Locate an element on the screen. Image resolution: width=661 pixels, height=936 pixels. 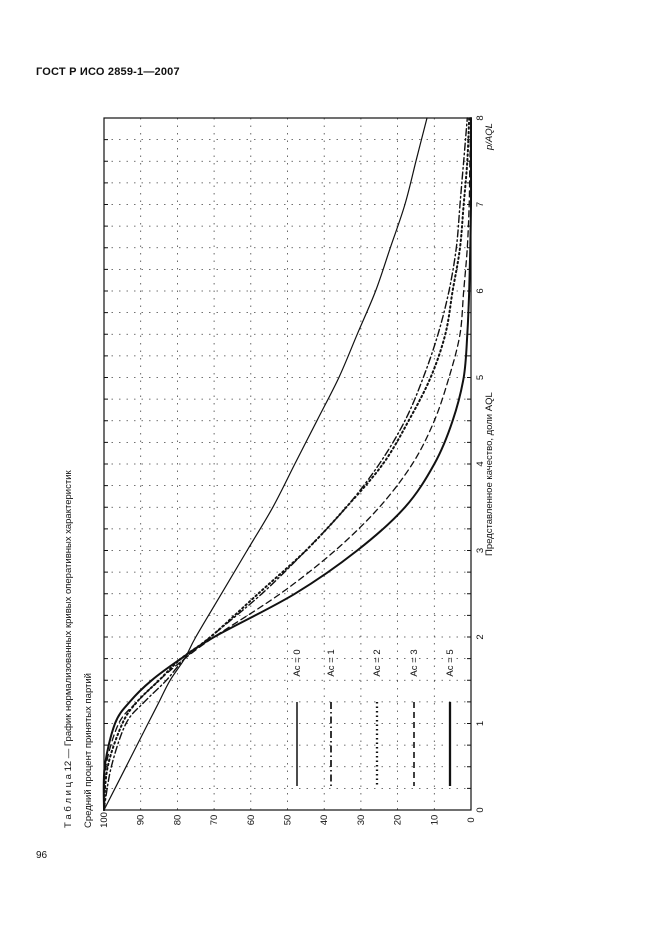
y-tick-label: 70 is located at coordinates (214, 820).